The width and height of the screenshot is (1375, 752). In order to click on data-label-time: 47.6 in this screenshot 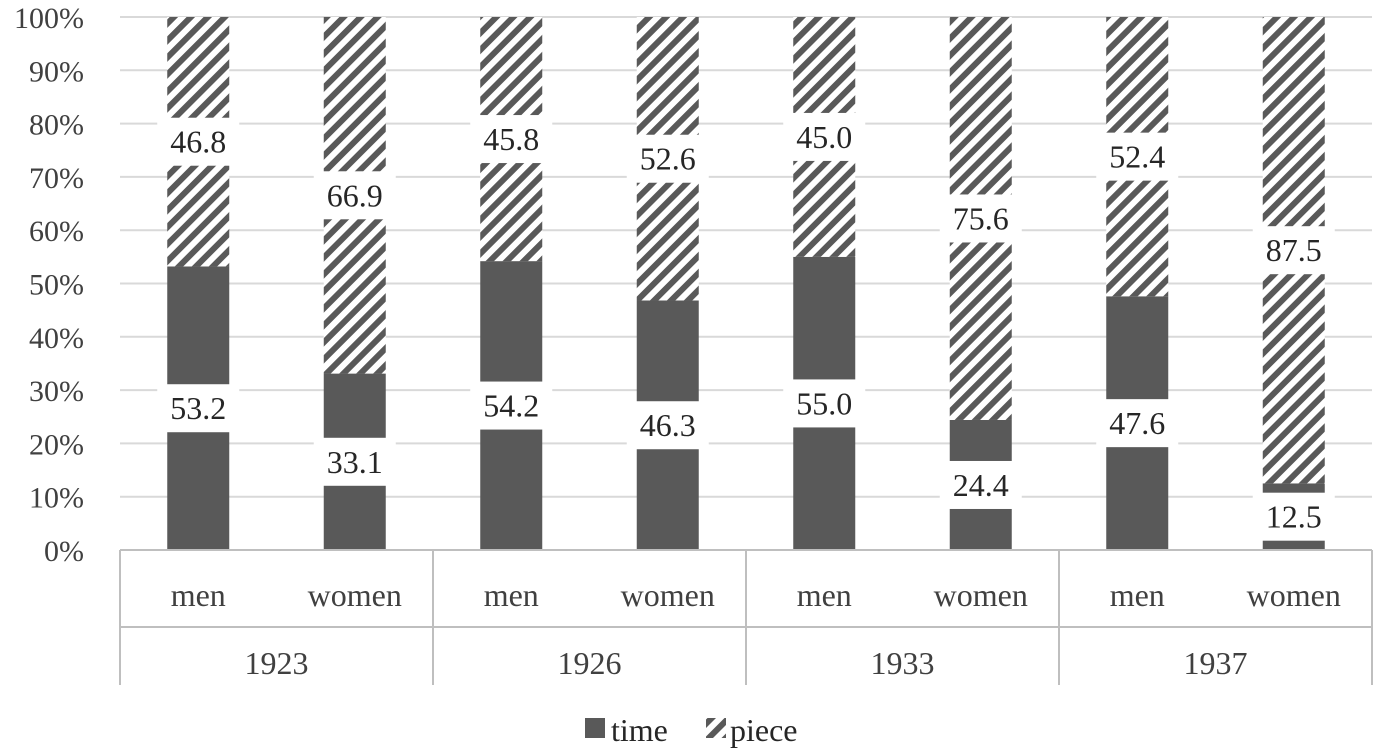, I will do `click(1137, 423)`.